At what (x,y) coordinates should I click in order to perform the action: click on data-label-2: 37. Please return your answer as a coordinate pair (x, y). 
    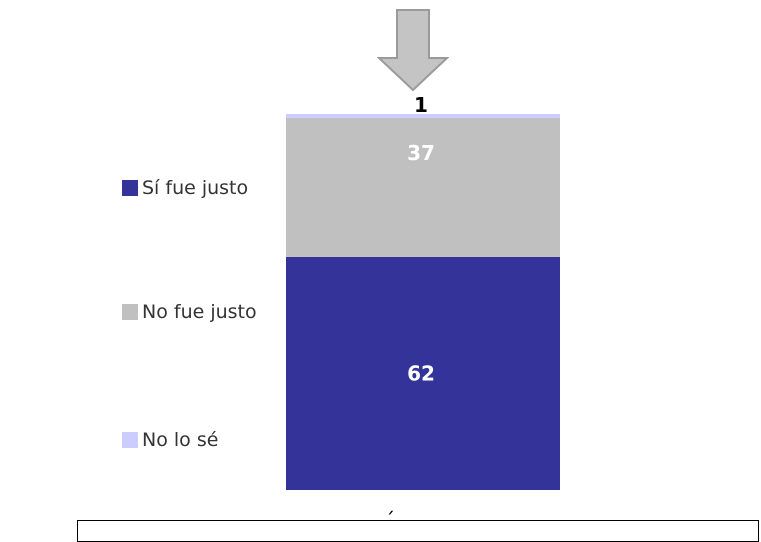
    Looking at the image, I should click on (421, 153).